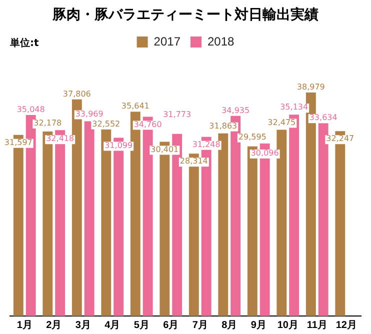  I want to click on data-label: 32,475, so click(282, 122).